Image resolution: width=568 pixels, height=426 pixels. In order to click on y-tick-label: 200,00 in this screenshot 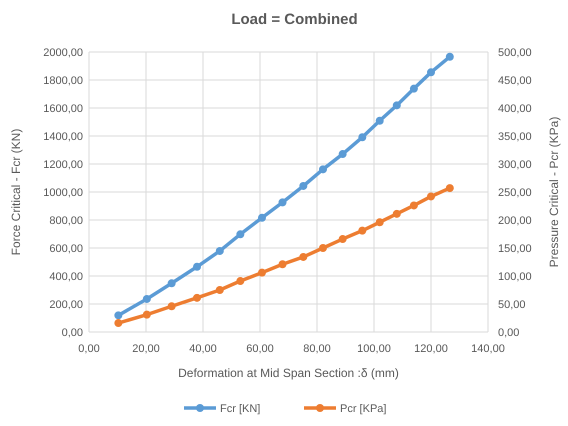, I will do `click(66, 305)`.